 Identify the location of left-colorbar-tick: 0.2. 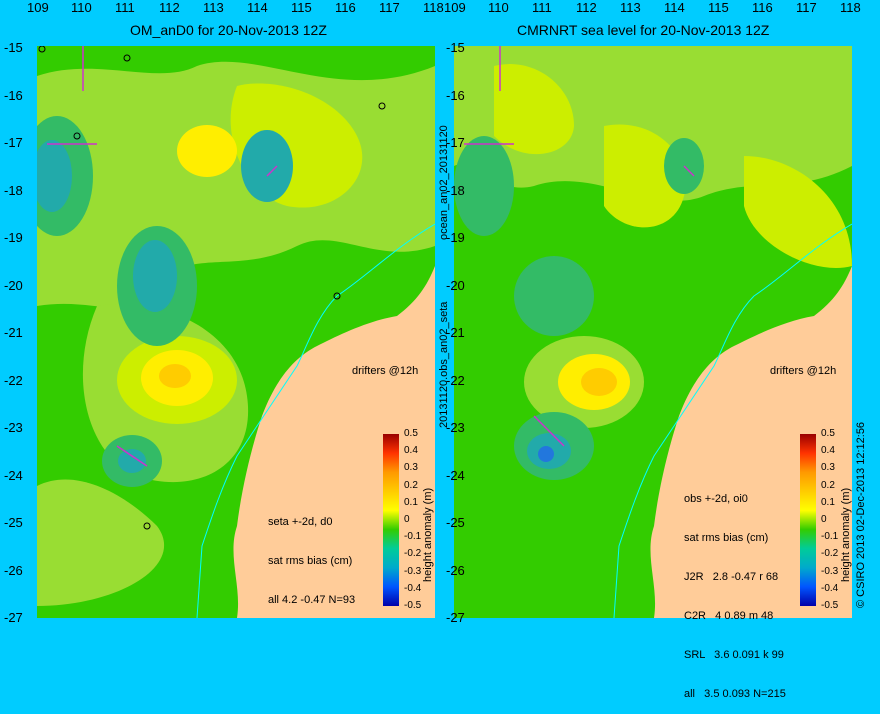
(411, 485).